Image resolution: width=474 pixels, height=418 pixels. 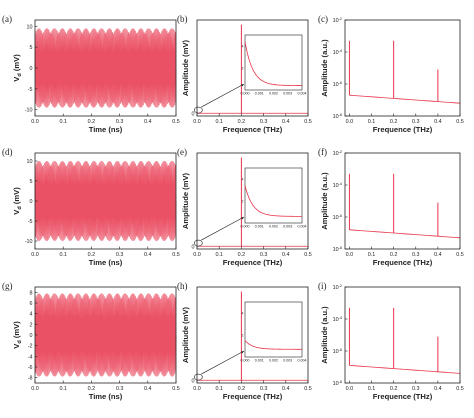 What do you see at coordinates (7, 19) in the screenshot?
I see `panel-label: (a)` at bounding box center [7, 19].